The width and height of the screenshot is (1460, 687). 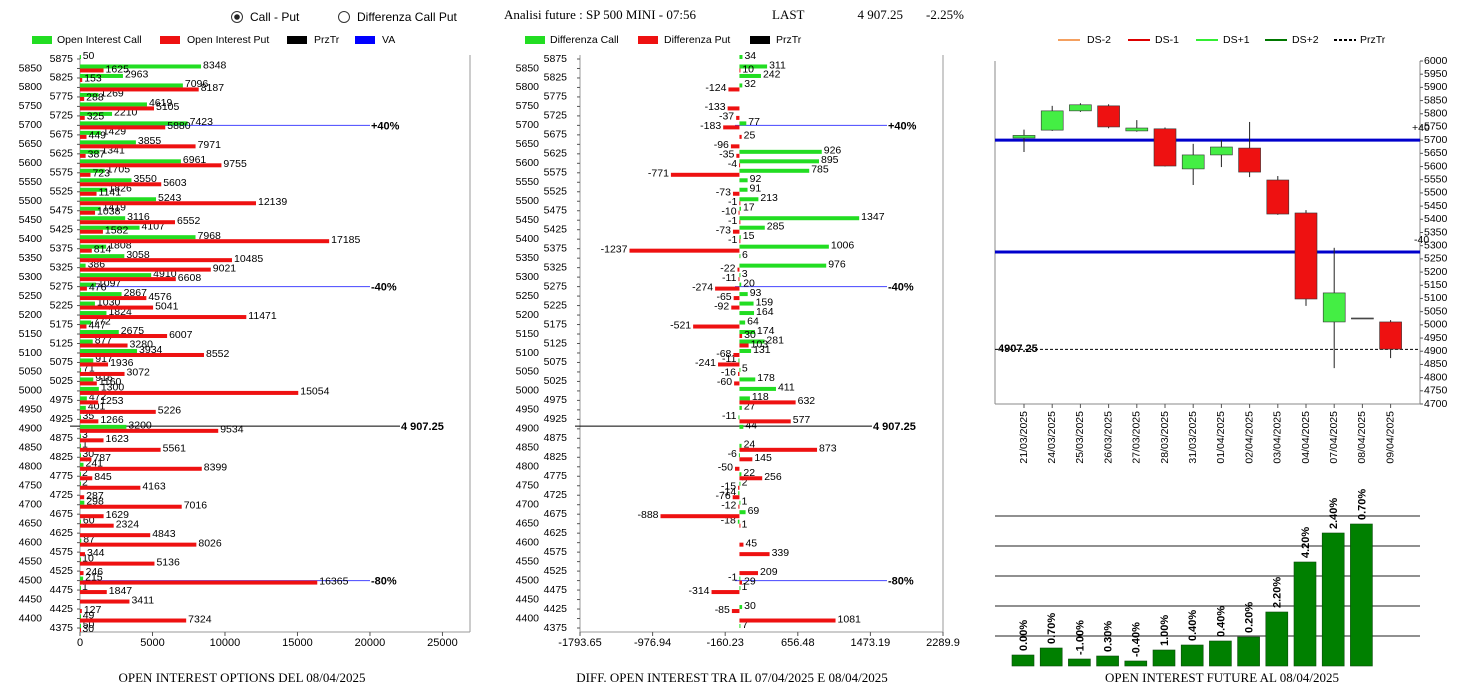 What do you see at coordinates (750, 136) in the screenshot?
I see `value-label: 25` at bounding box center [750, 136].